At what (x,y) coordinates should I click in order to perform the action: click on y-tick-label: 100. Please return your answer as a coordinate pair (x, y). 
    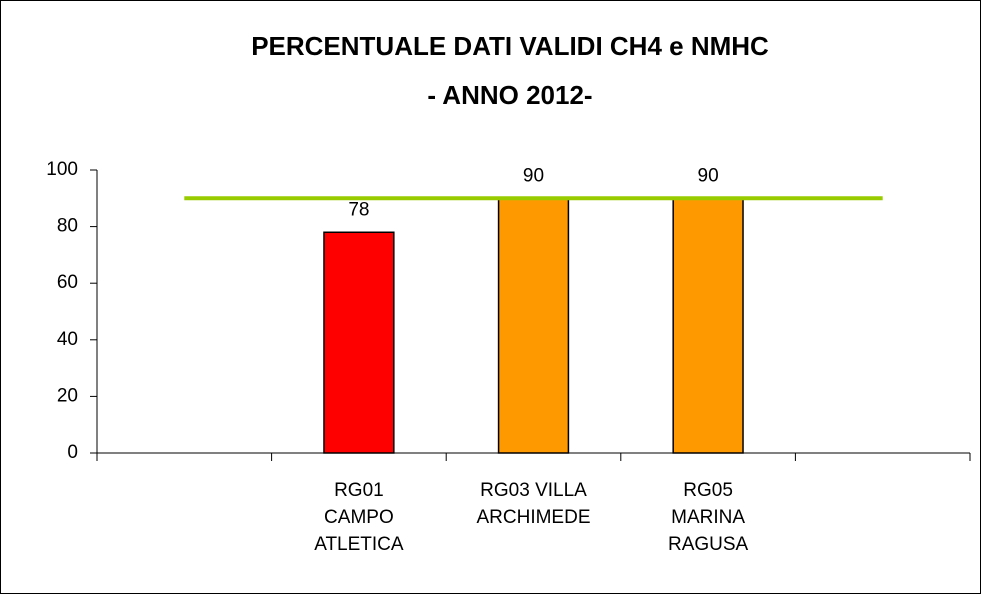
    Looking at the image, I should click on (62, 169).